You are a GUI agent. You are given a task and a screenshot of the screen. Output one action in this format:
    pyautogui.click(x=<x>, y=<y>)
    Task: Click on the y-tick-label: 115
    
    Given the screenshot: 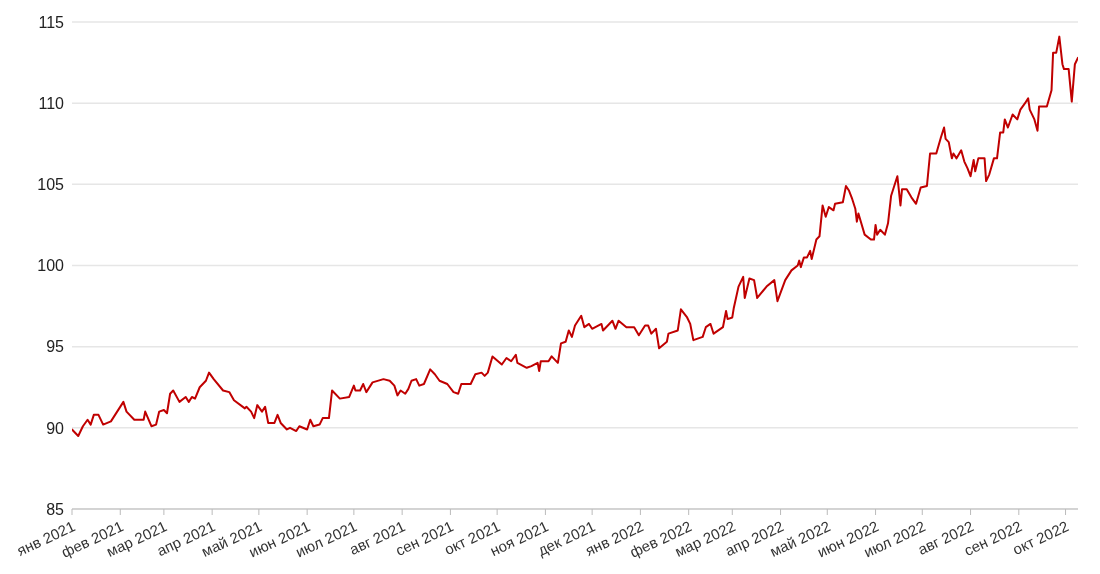 What is the action you would take?
    pyautogui.click(x=51, y=22)
    